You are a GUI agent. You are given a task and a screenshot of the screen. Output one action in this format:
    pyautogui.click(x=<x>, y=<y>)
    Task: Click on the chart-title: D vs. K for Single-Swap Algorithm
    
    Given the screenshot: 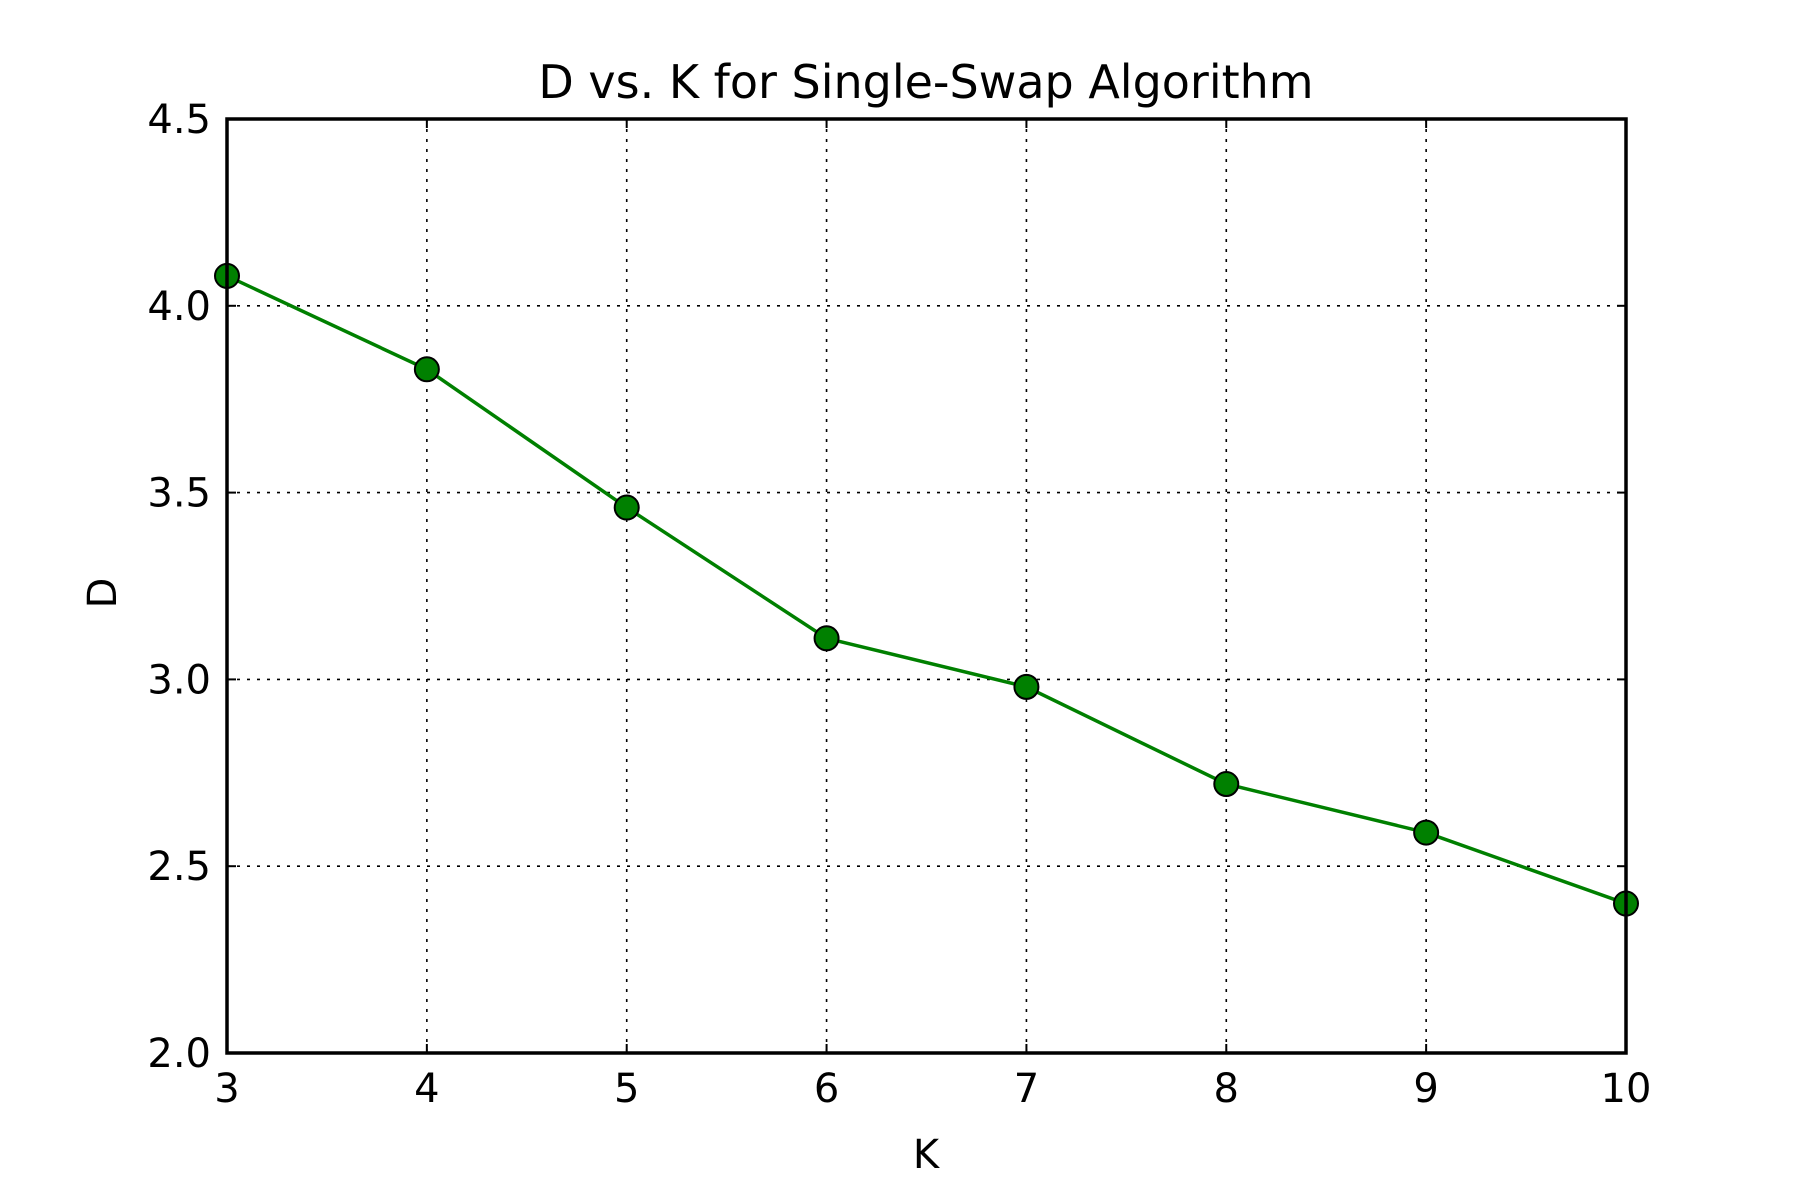 What is the action you would take?
    pyautogui.click(x=925, y=82)
    